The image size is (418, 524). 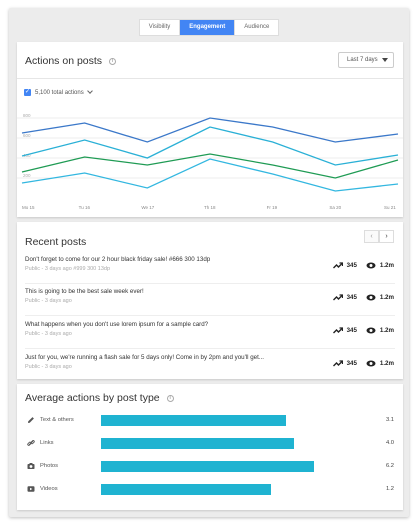 I want to click on next-page-button: ›, so click(x=386, y=236).